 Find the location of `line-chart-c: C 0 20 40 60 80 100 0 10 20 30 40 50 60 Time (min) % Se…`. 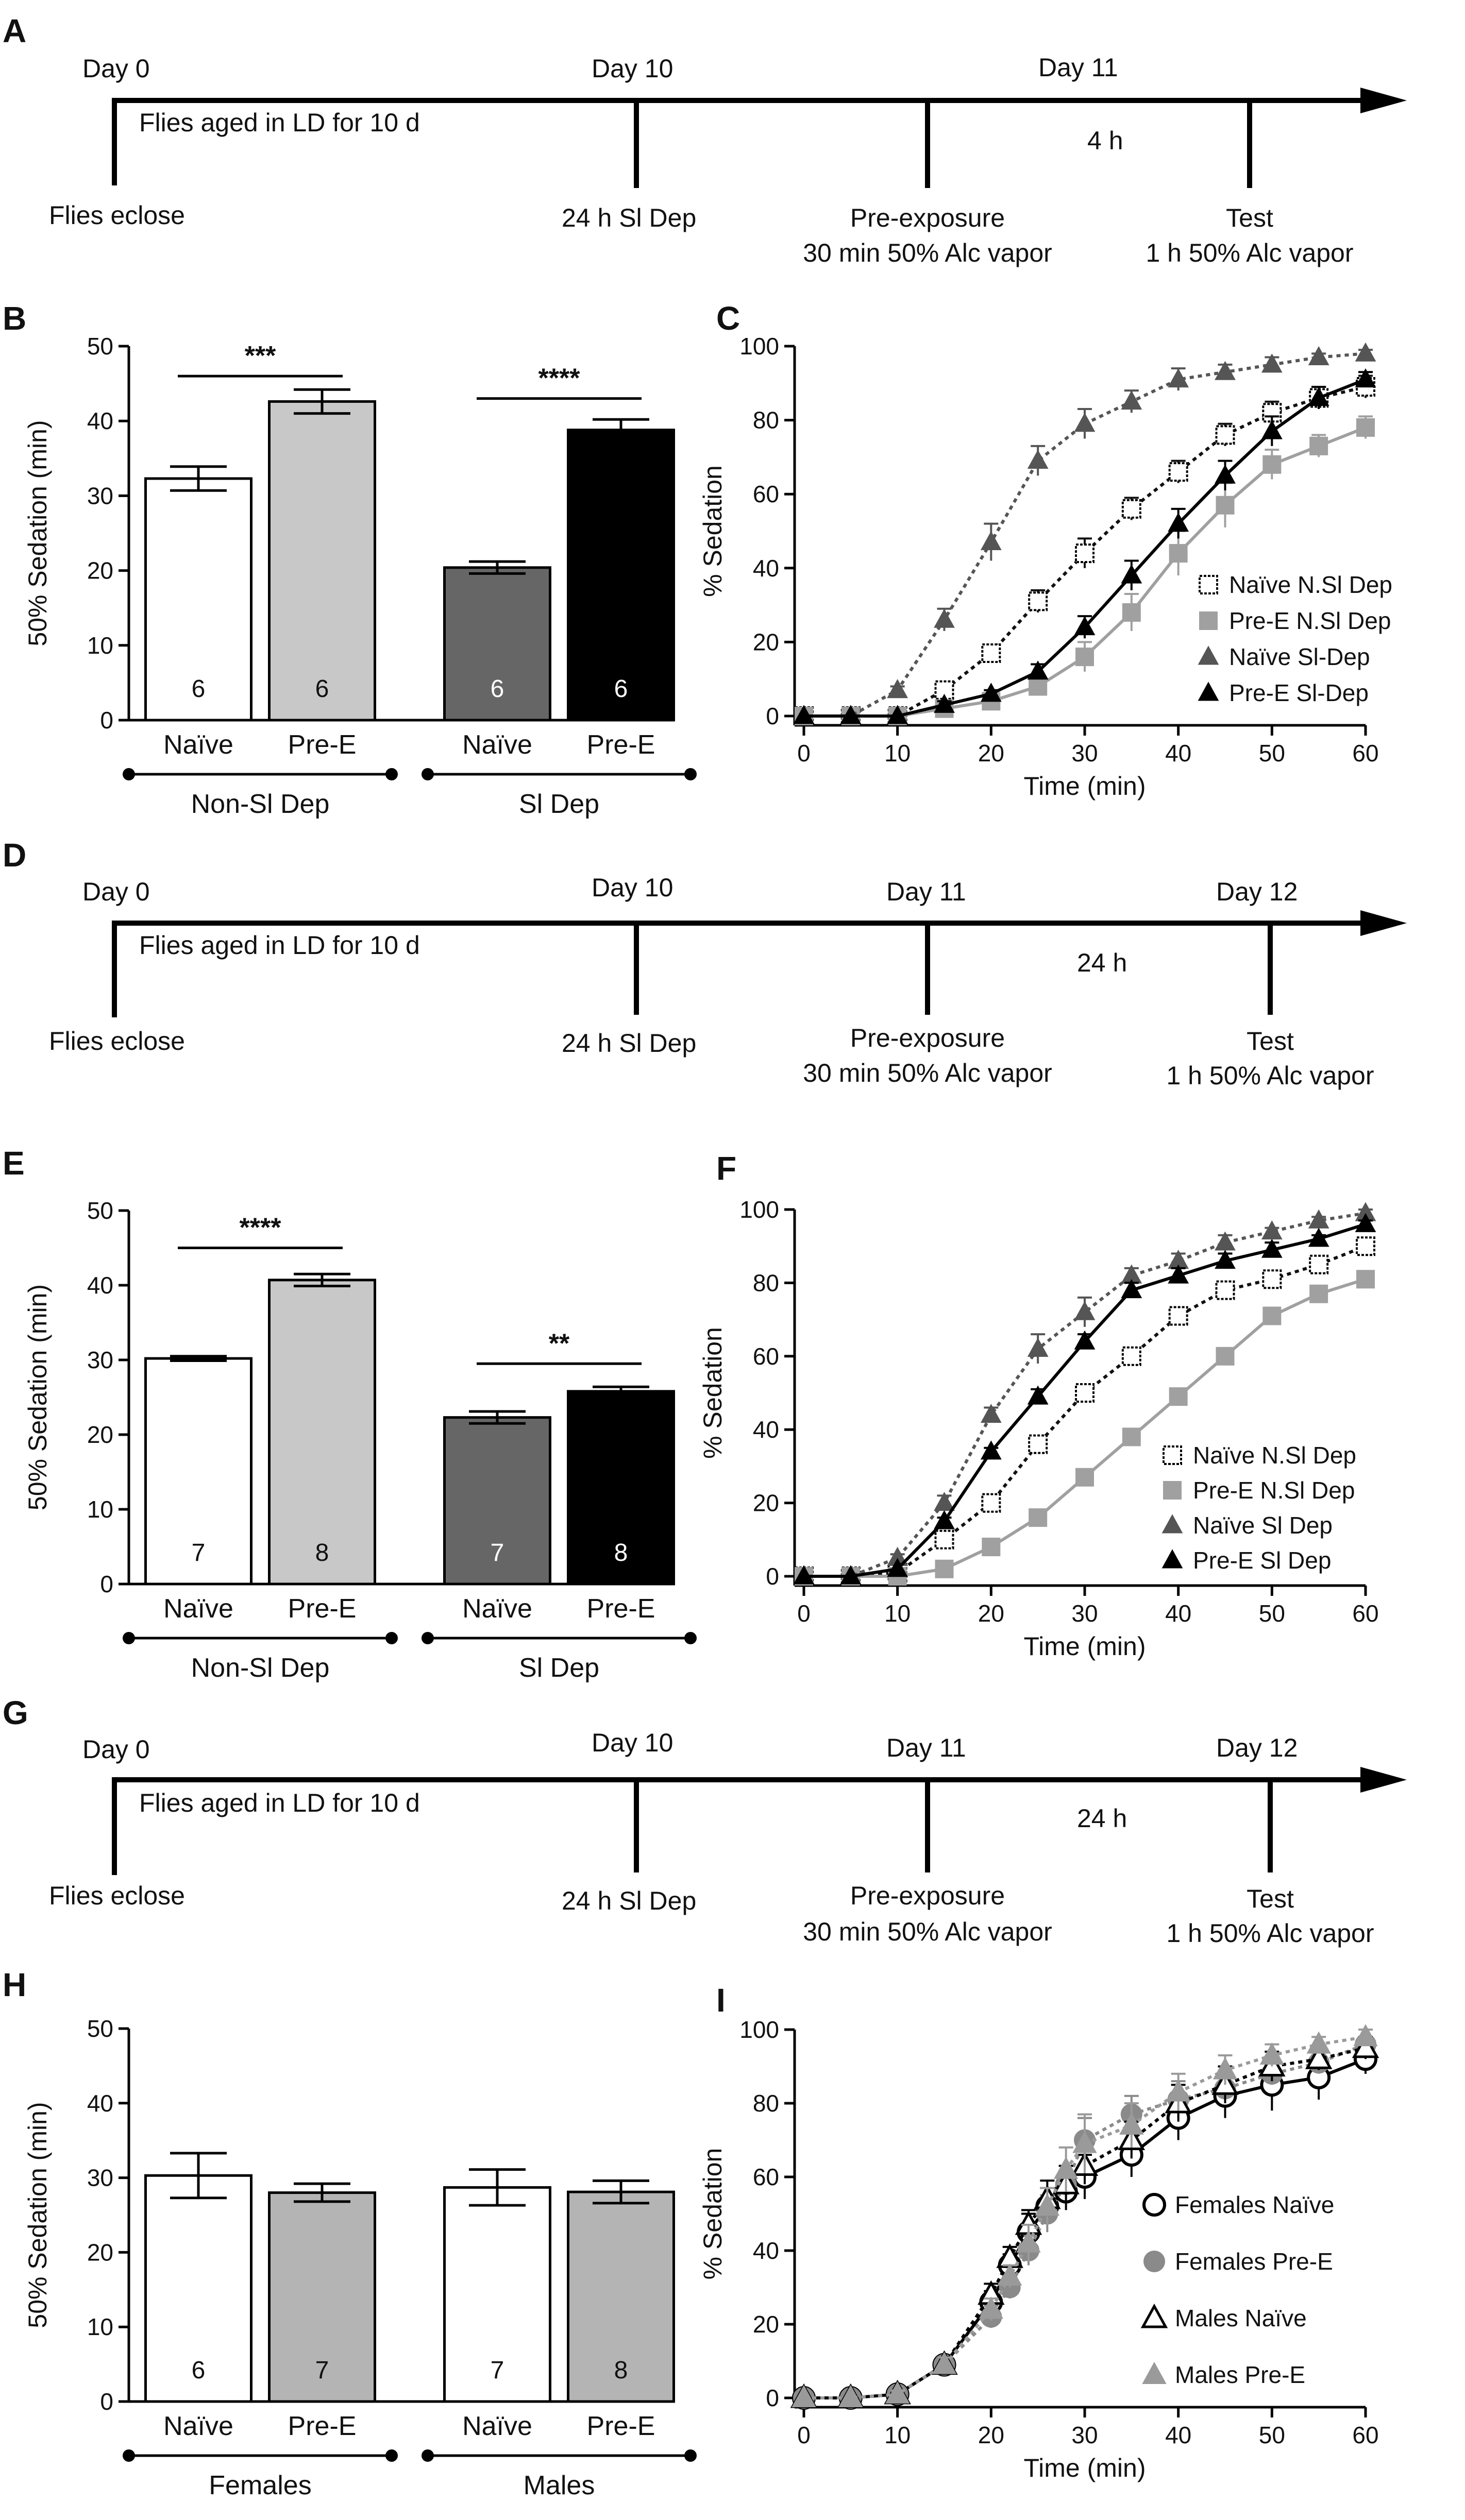

line-chart-c: C 0 20 40 60 80 100 0 10 20 30 40 50 60 Time (min) % Se… is located at coordinates (1045, 550).